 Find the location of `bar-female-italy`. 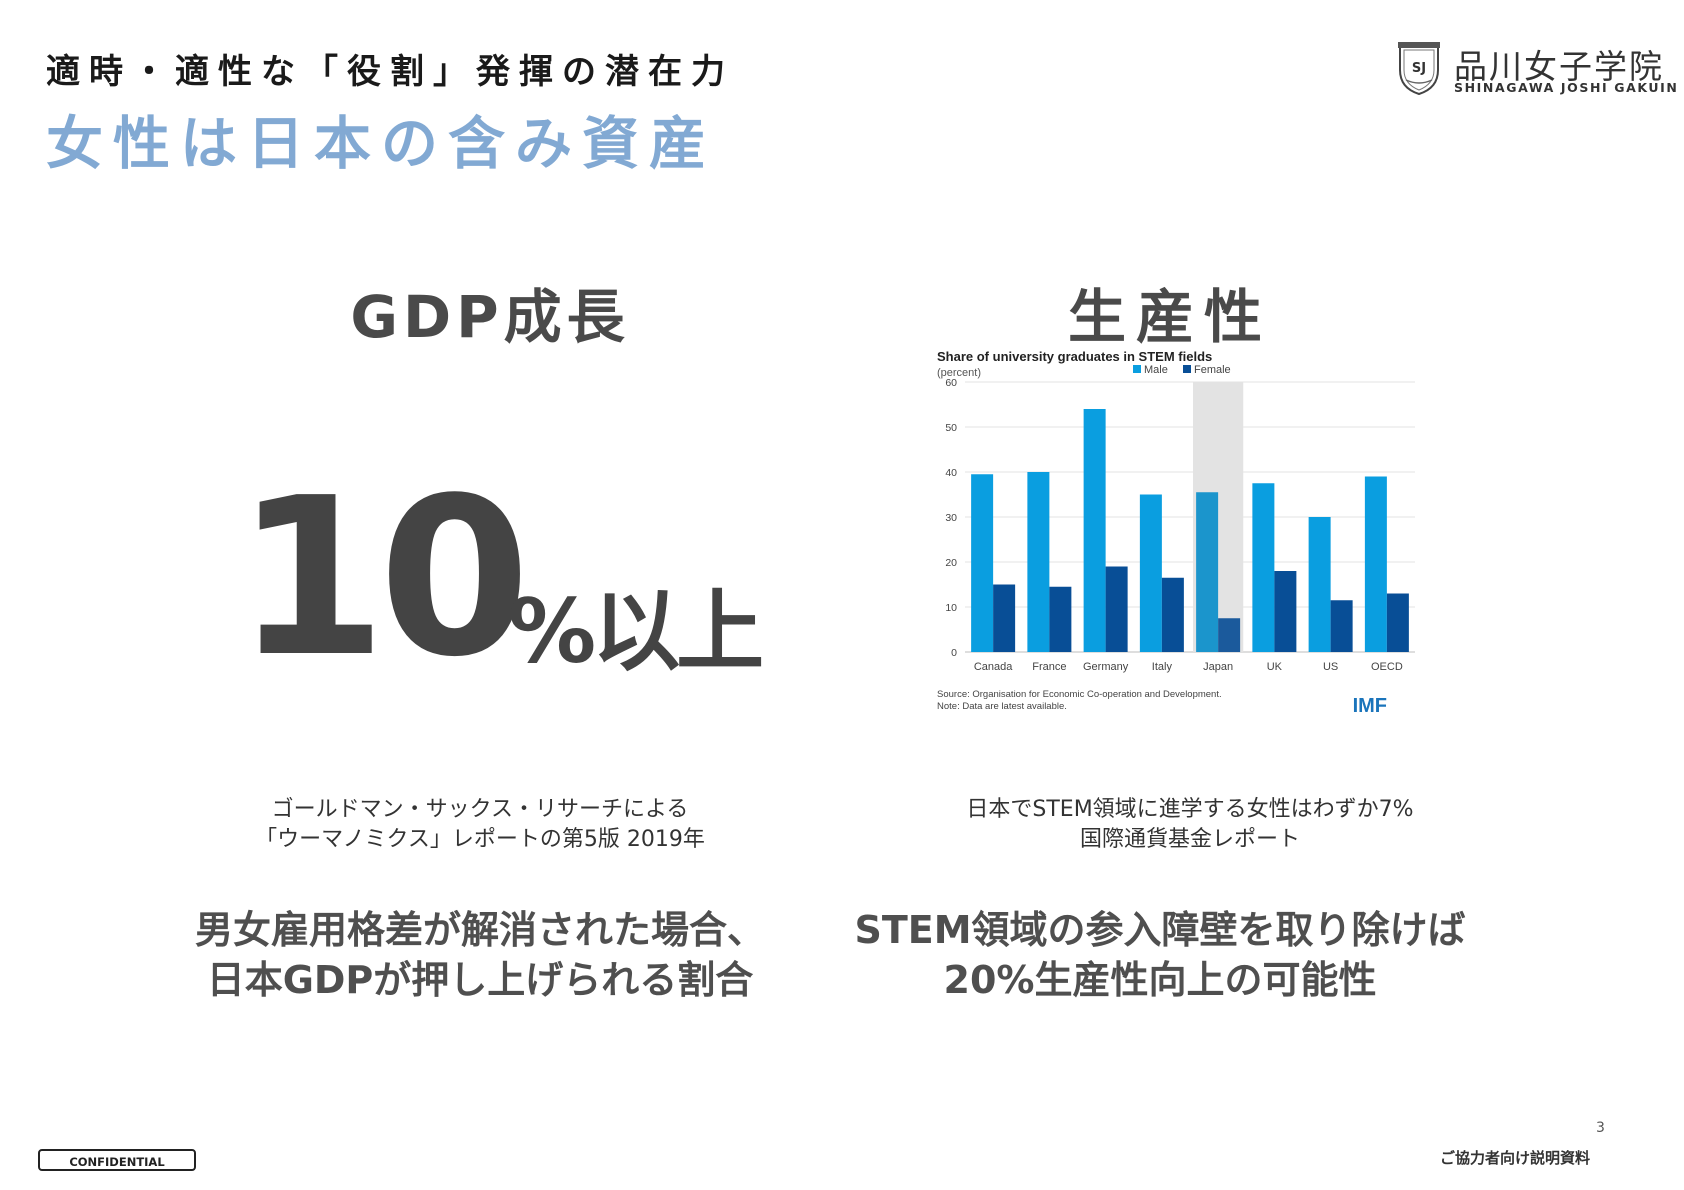

bar-female-italy is located at coordinates (1172, 614).